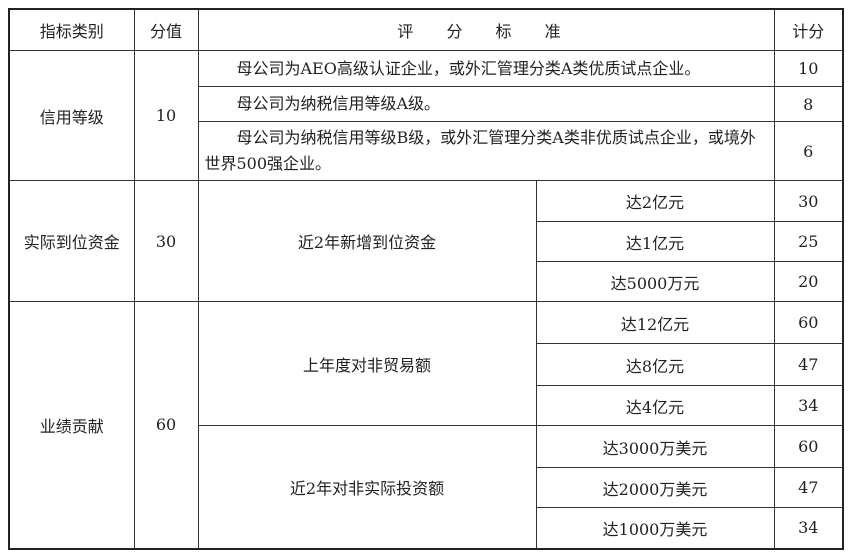 Image resolution: width=850 pixels, height=552 pixels. Describe the element at coordinates (655, 487) in the screenshot. I see `performance-level: 达2000万美元` at that location.